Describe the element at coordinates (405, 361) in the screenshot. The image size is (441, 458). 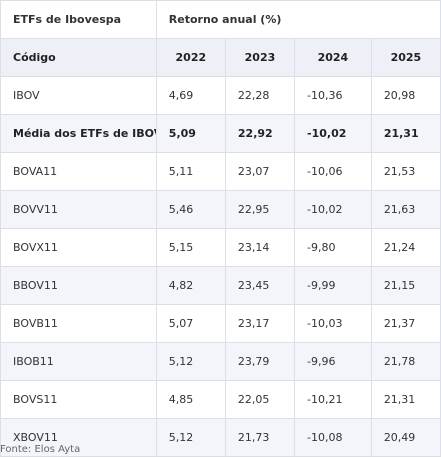
I see `row-value-2025: 21,78` at that location.